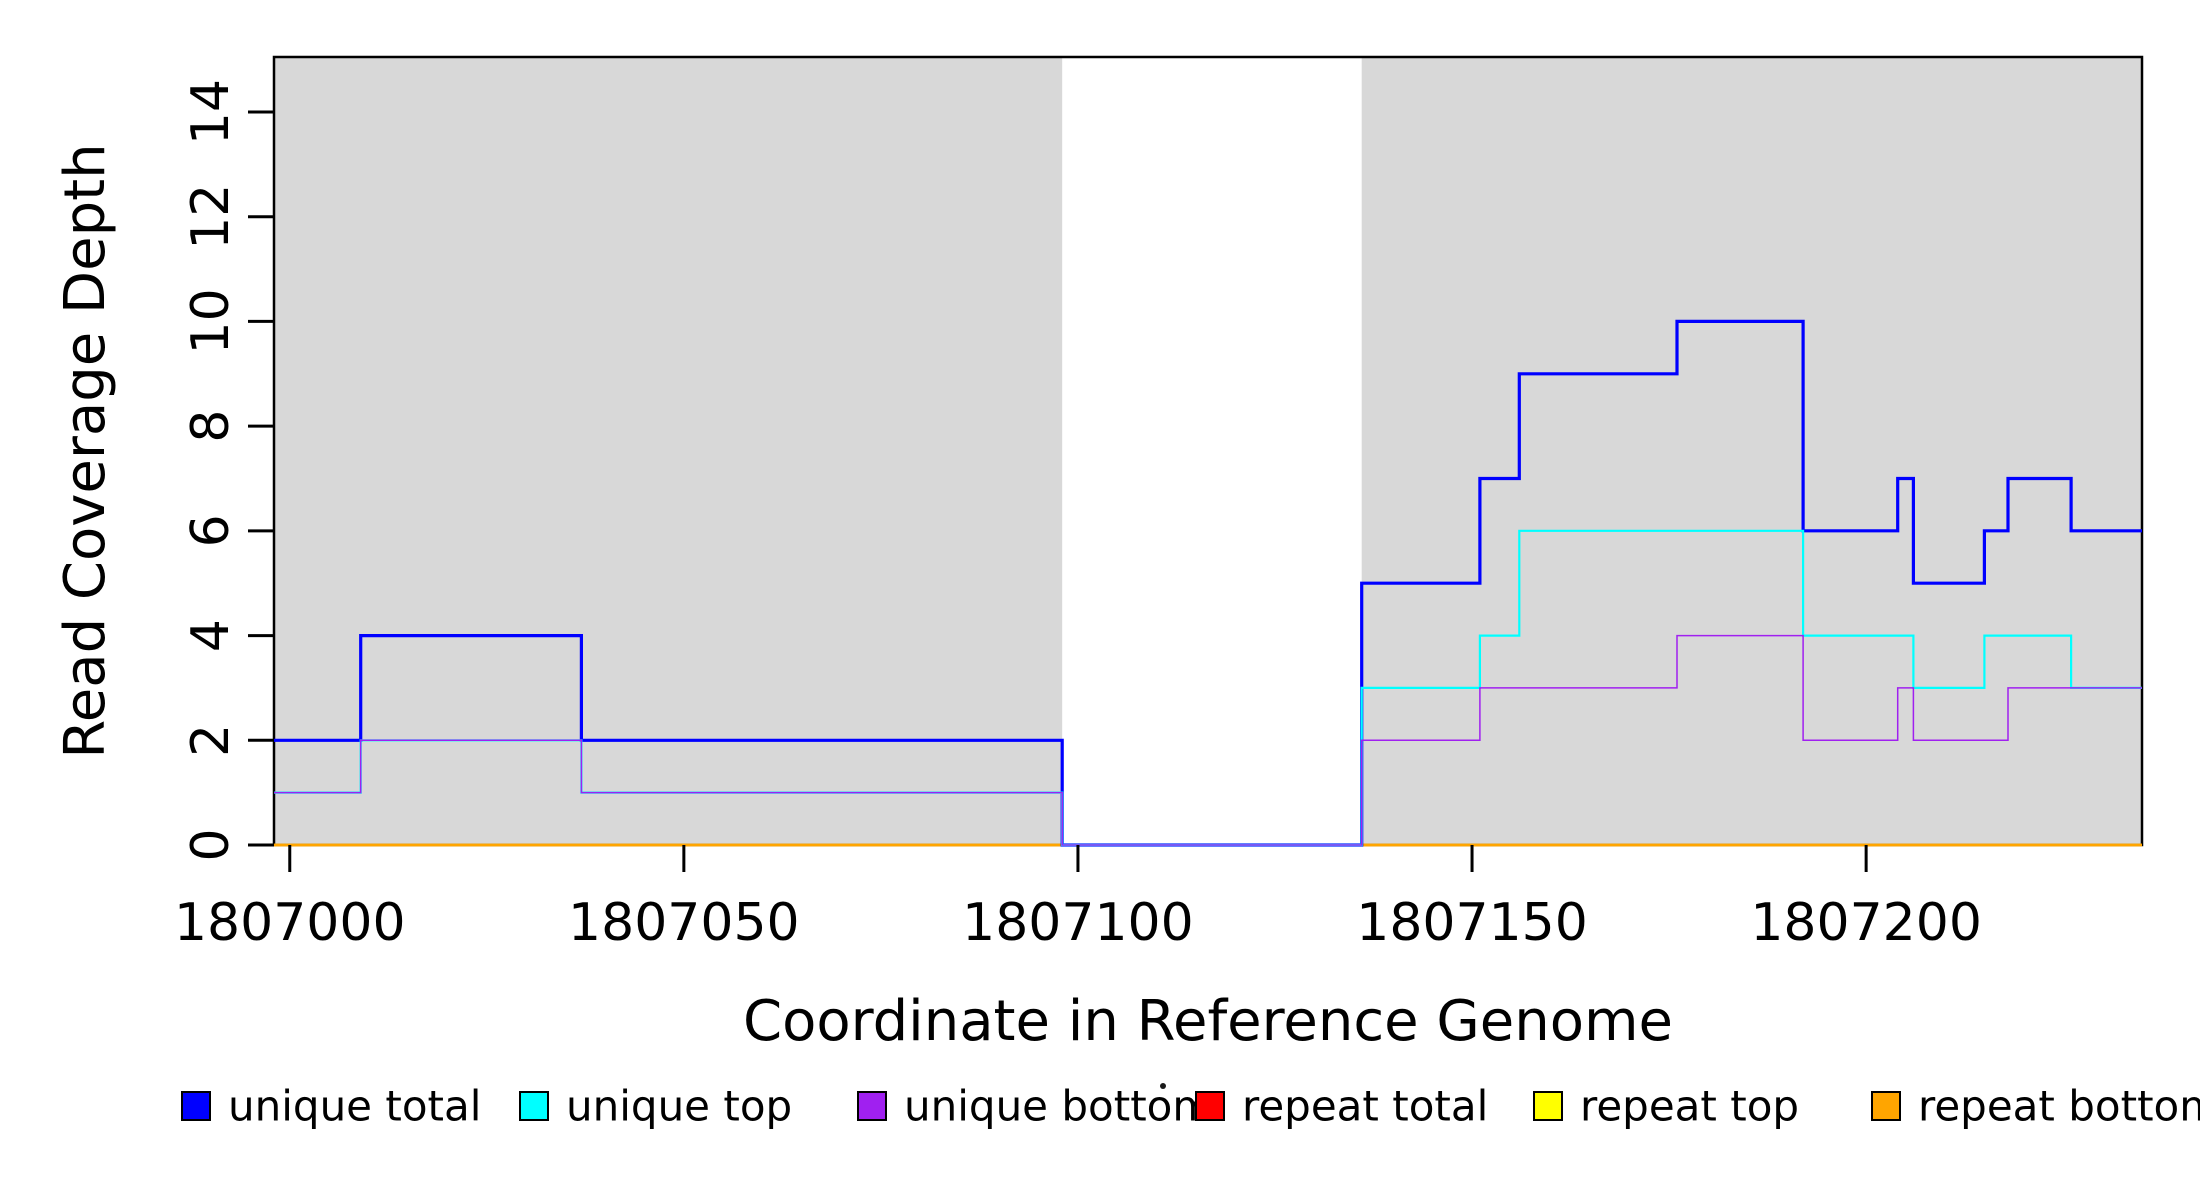  I want to click on legend-item-unique-top: unique top, so click(655, 1106).